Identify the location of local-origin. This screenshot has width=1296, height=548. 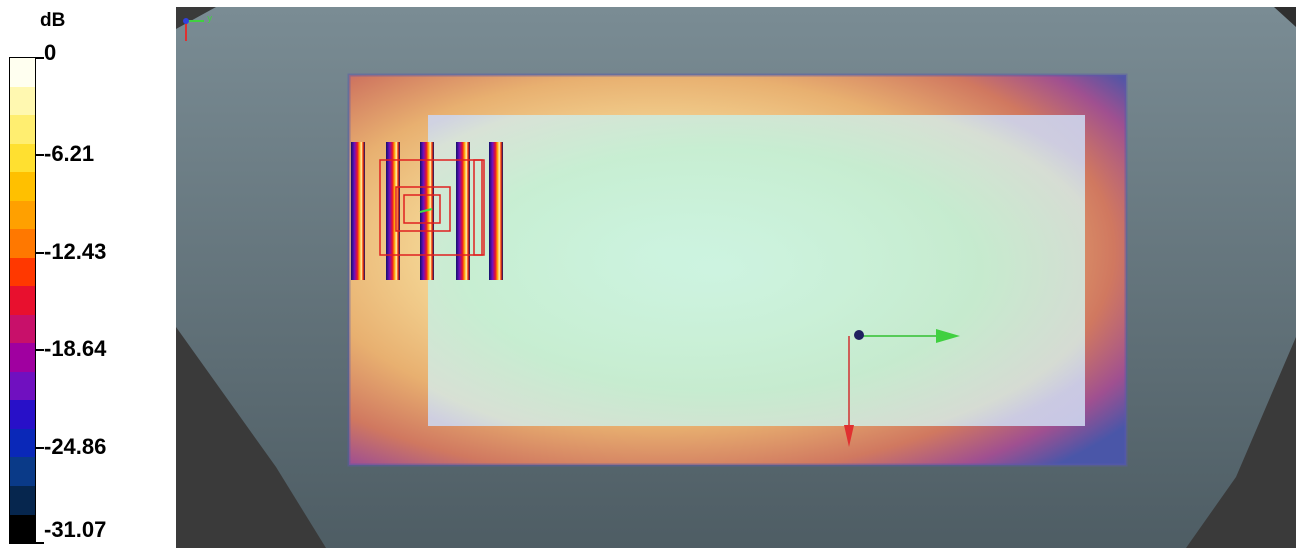
(859, 335).